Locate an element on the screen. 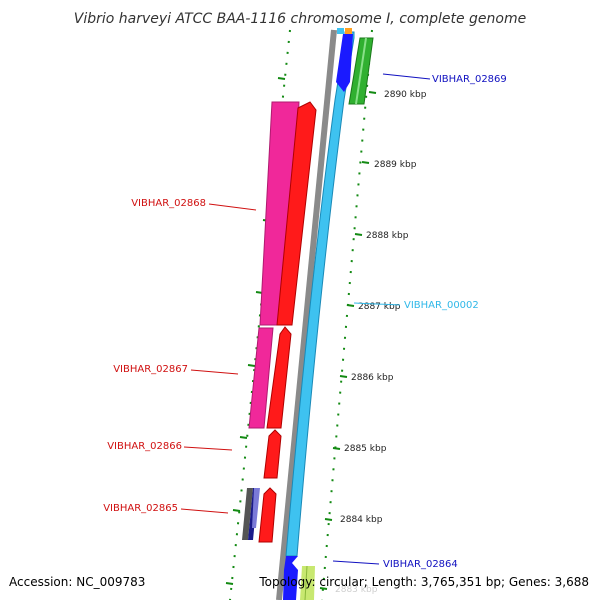 This screenshot has width=600, height=600. cds-cyan-sliver is located at coordinates (340, 31).